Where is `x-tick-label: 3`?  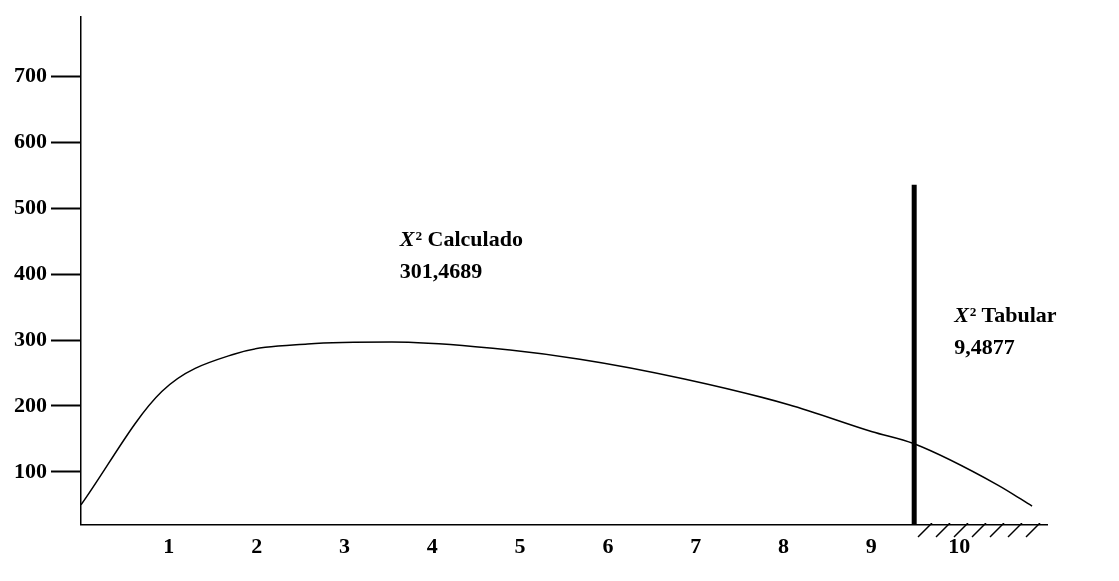 x-tick-label: 3 is located at coordinates (344, 546).